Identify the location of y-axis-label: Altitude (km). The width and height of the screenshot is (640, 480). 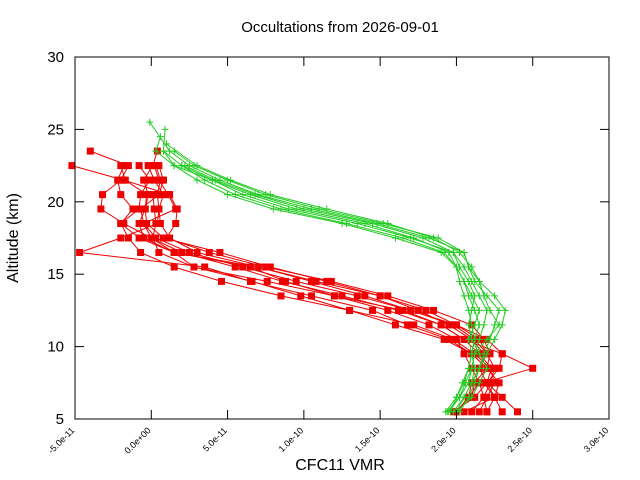
(13, 238).